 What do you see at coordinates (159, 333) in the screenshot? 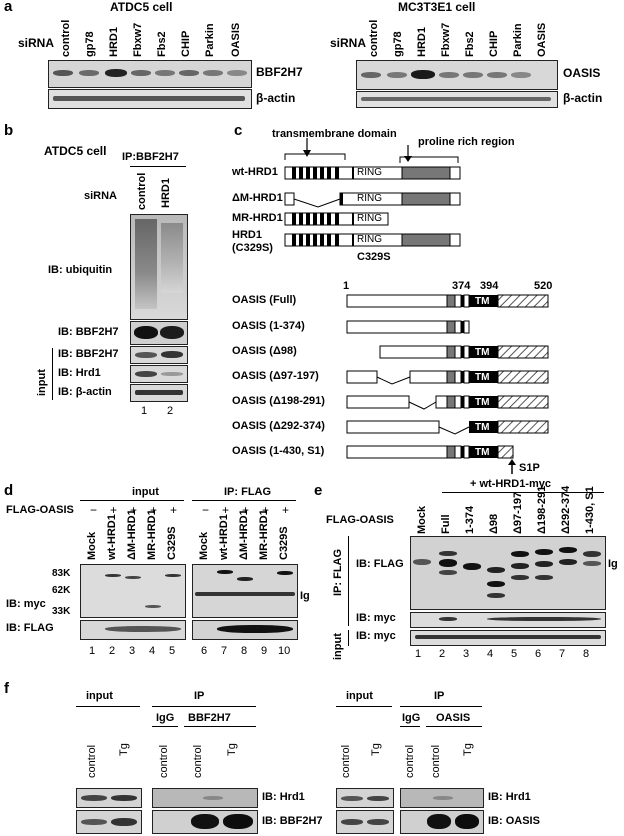
I see `b-bbf2h7-ip-blot` at bounding box center [159, 333].